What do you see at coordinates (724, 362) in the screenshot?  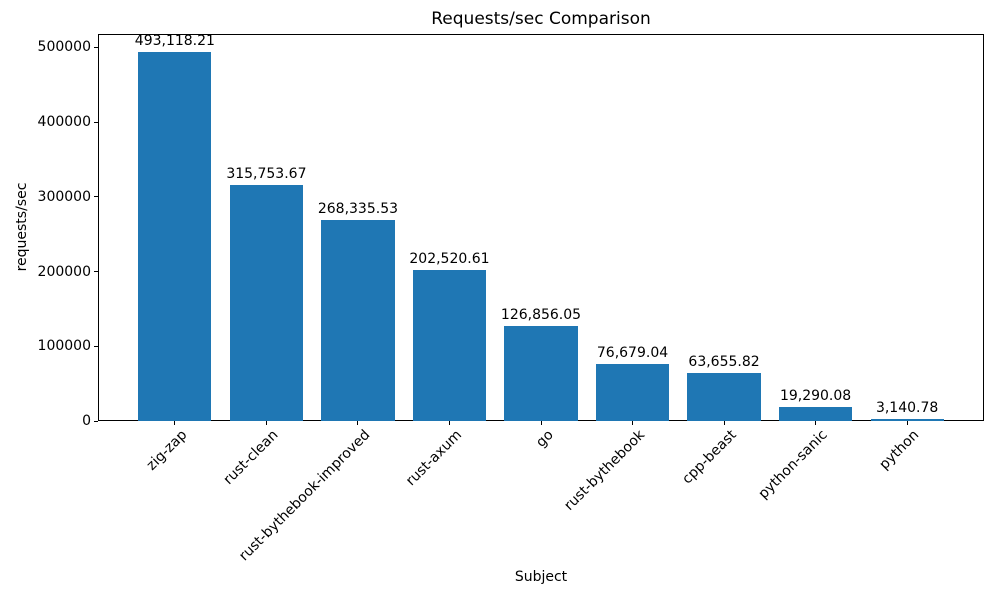 I see `bar-value-label: 63,655.82` at bounding box center [724, 362].